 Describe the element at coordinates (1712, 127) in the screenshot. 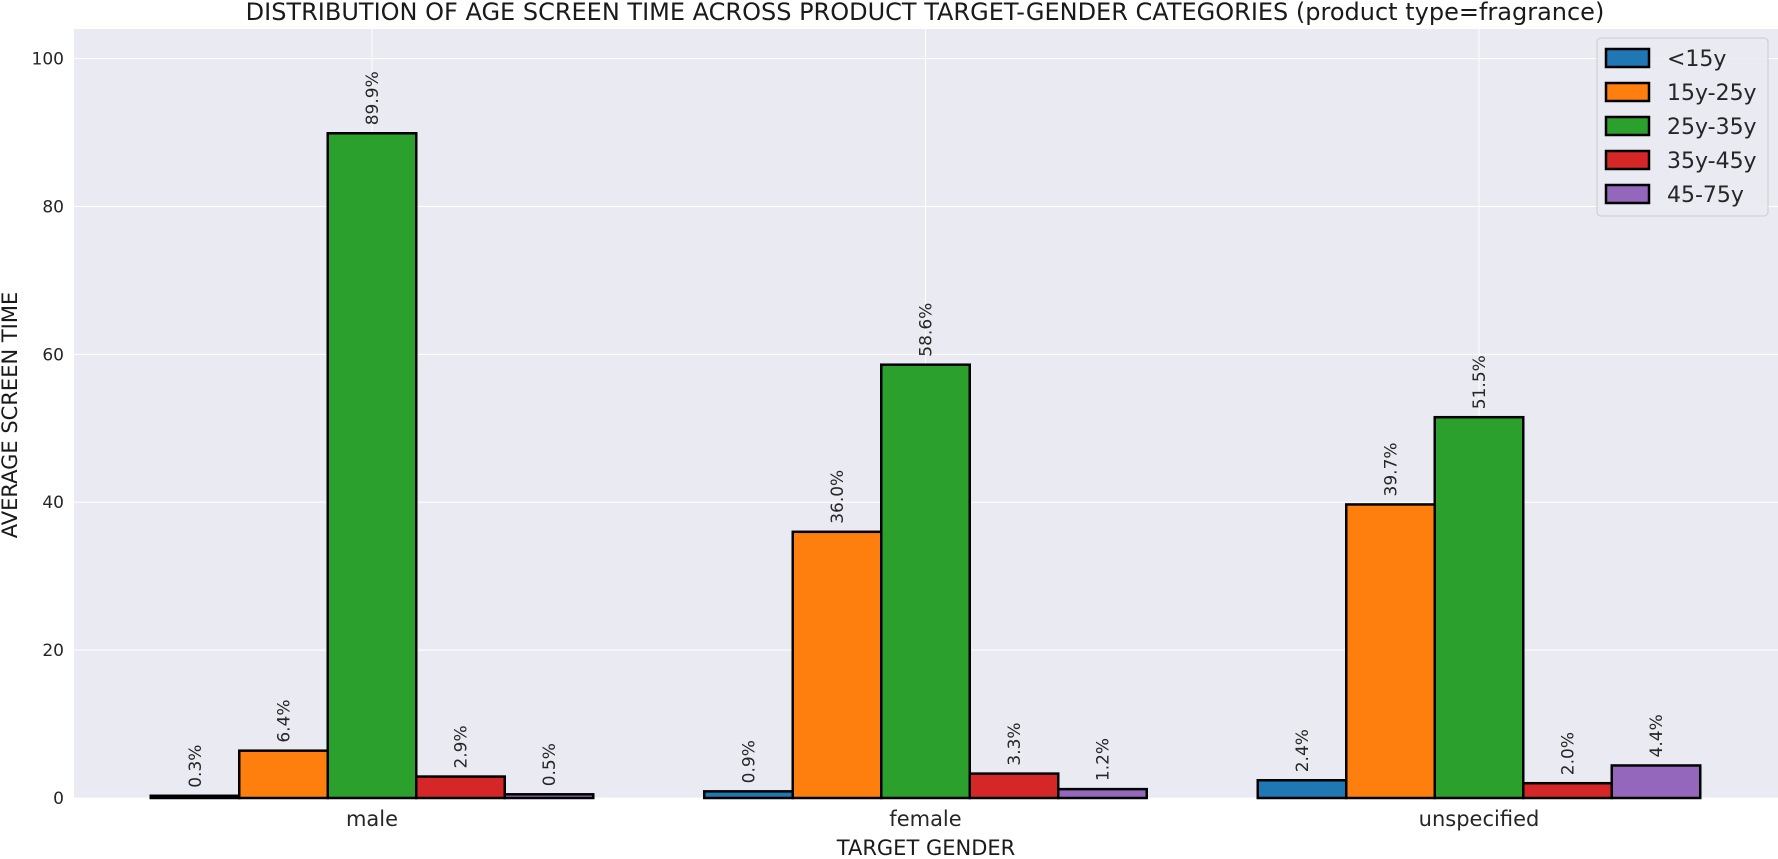

I see `legend-label: 25y-35y` at that location.